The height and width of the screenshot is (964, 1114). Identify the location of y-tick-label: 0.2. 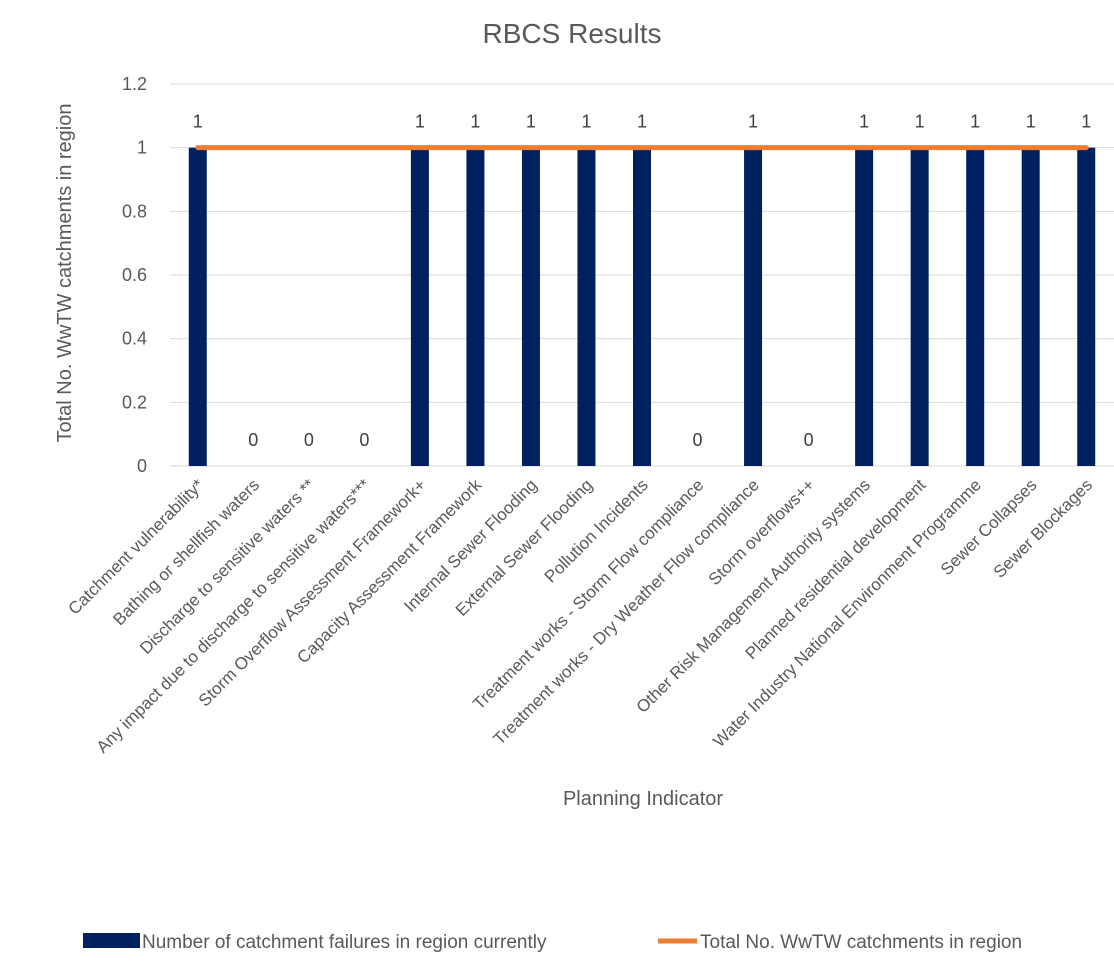
(134, 402).